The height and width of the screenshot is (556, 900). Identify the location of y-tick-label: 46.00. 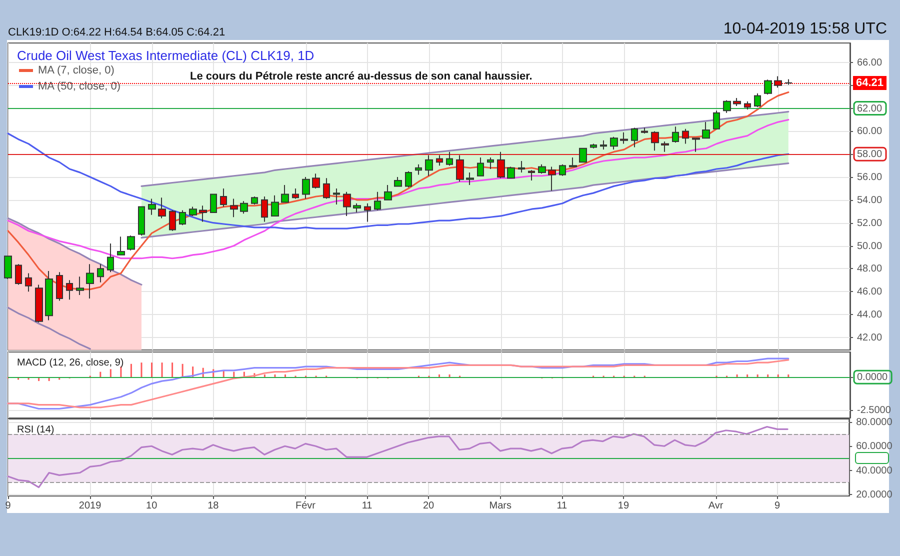
(869, 292).